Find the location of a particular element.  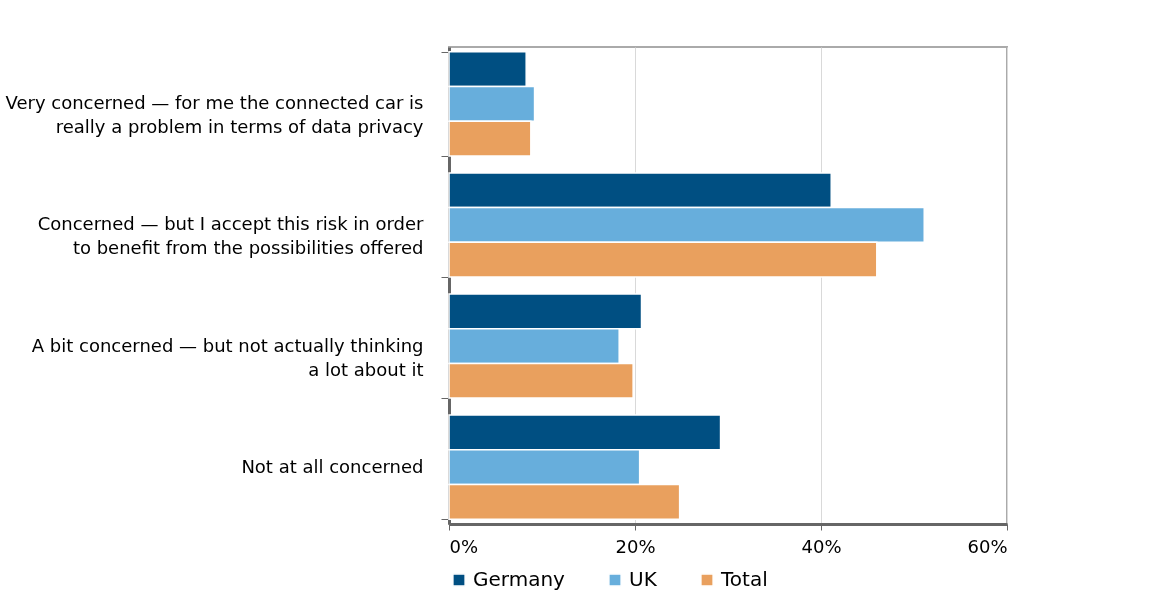

x-tick-label: 60% is located at coordinates (987, 546).